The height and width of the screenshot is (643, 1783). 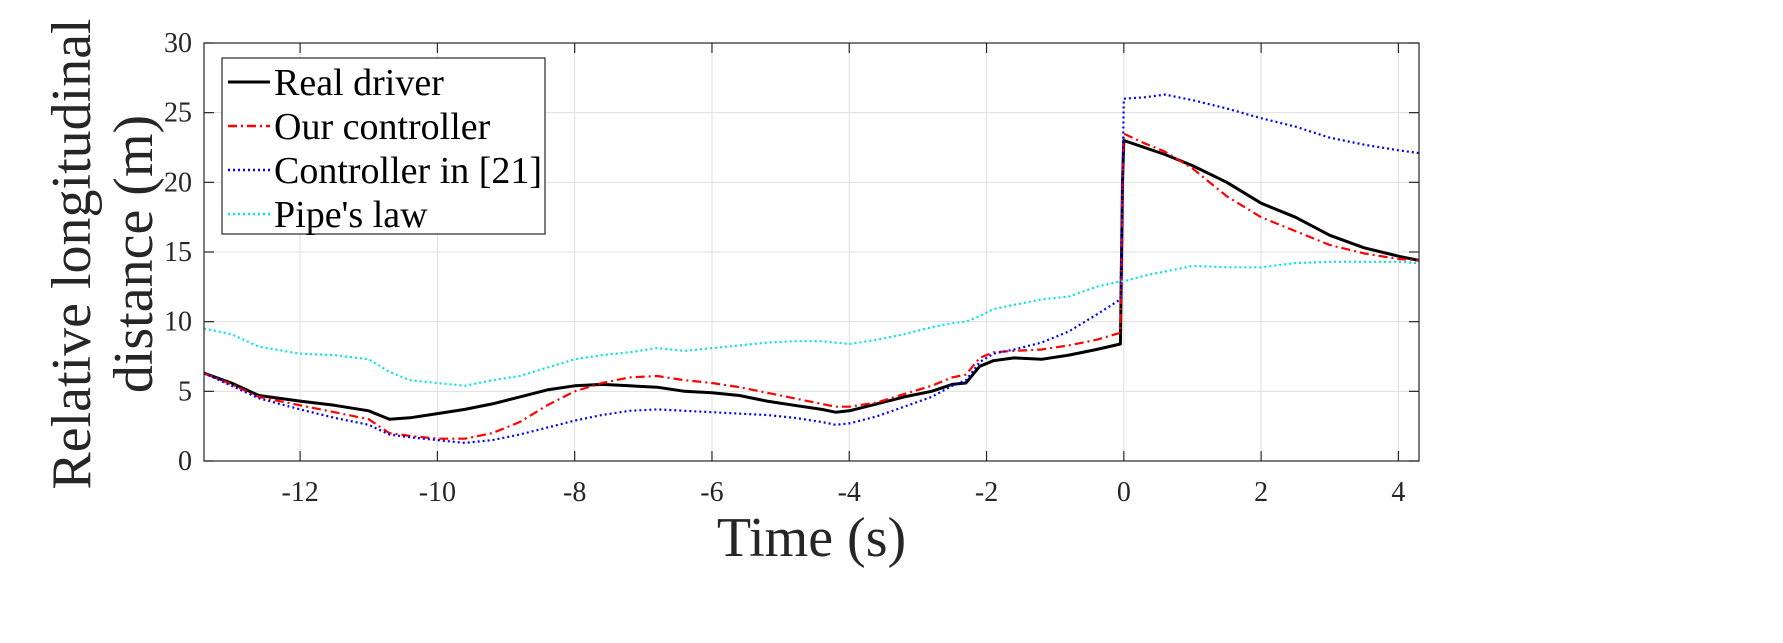 I want to click on x-tick-label: -10, so click(x=437, y=492).